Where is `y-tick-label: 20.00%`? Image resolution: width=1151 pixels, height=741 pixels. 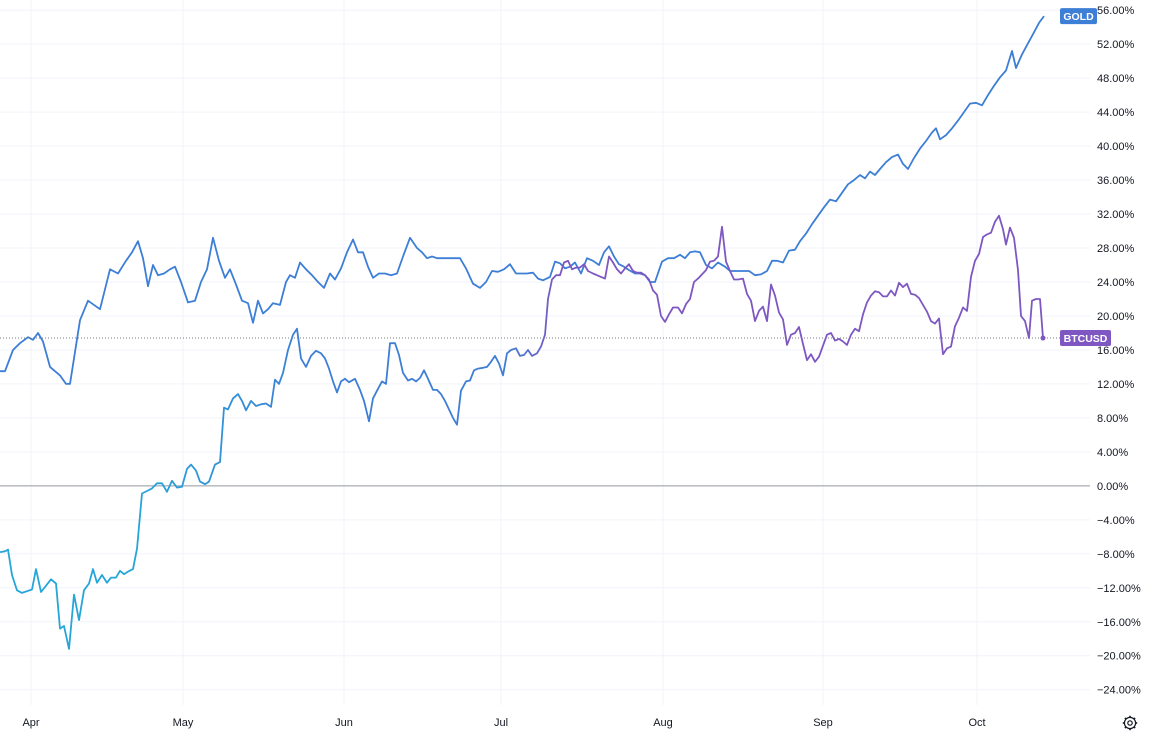
y-tick-label: 20.00% is located at coordinates (1116, 317).